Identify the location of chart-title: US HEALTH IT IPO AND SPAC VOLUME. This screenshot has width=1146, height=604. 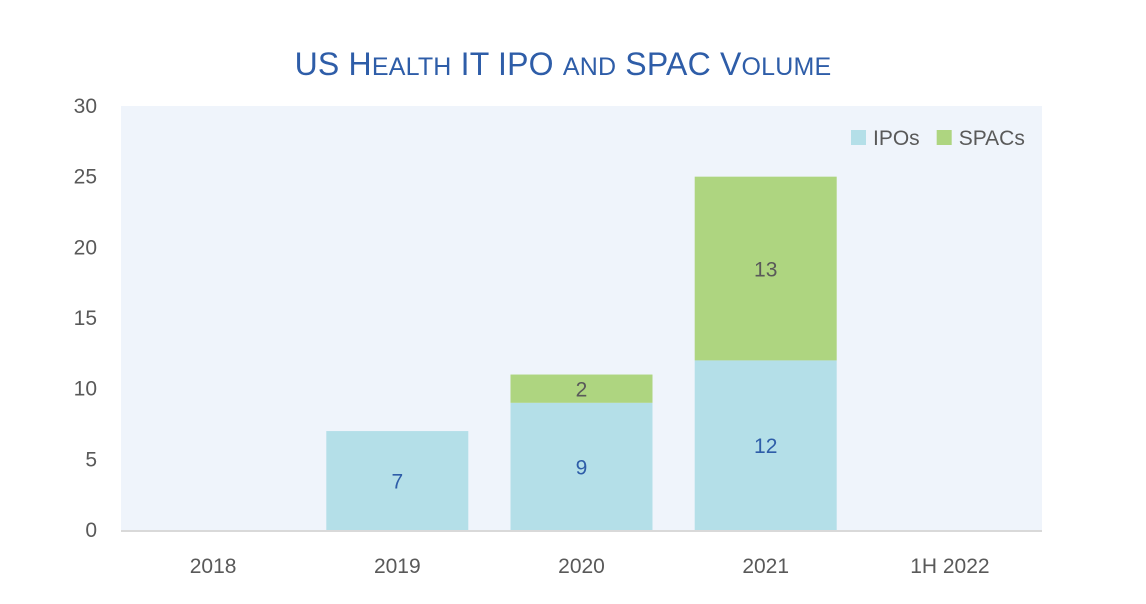
(563, 64).